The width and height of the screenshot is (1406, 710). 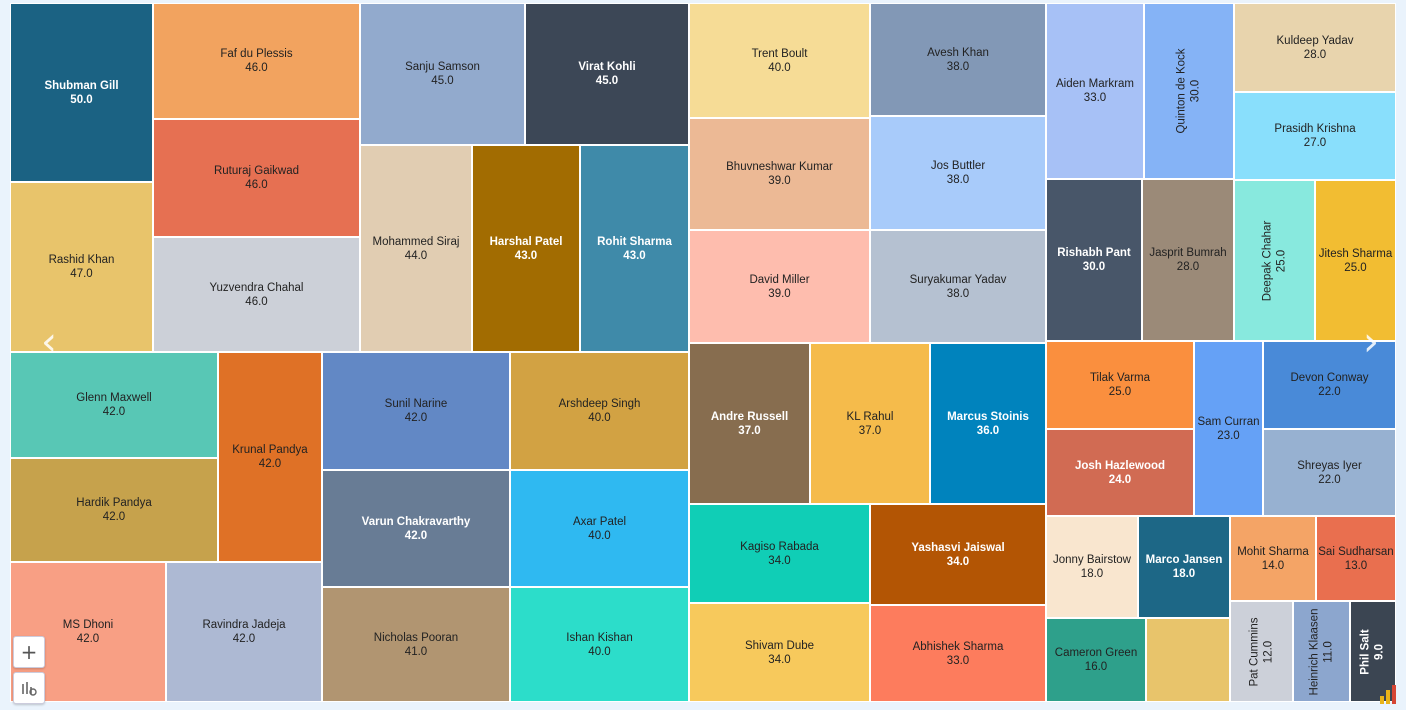 I want to click on treemap-tile: Avesh Khan 38.0, so click(x=958, y=59).